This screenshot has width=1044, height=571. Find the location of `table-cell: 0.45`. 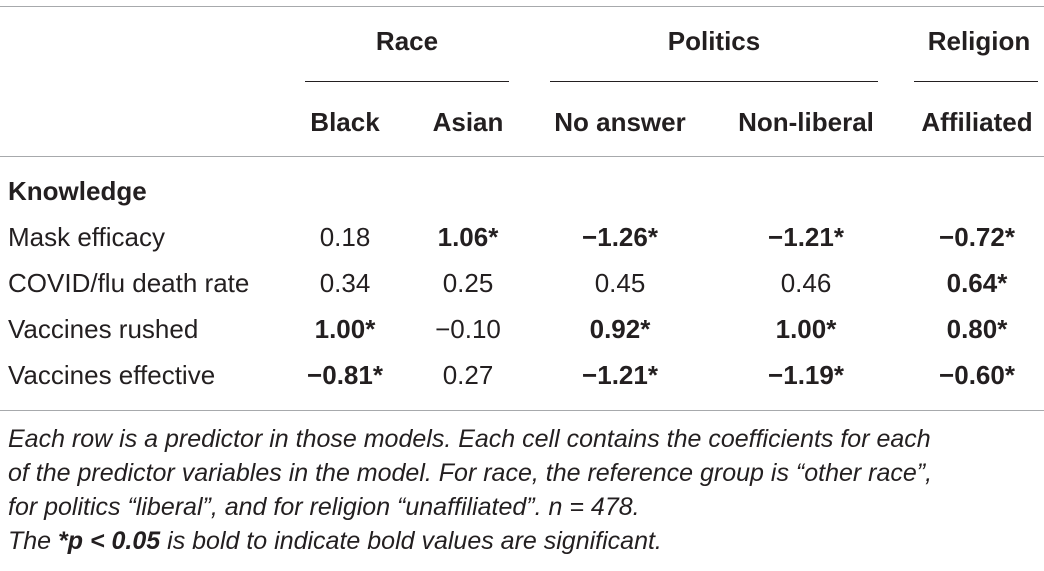

table-cell: 0.45 is located at coordinates (620, 283).